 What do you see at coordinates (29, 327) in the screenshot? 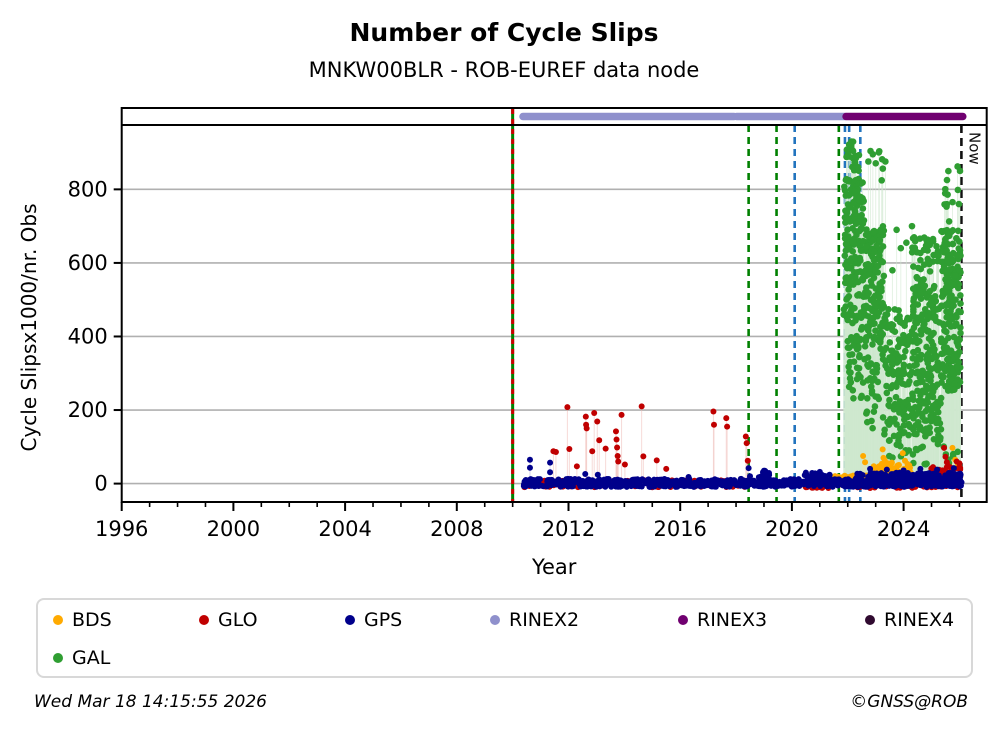
I see `y-axis-label: Cycle Slipsx1000/nr. Obs` at bounding box center [29, 327].